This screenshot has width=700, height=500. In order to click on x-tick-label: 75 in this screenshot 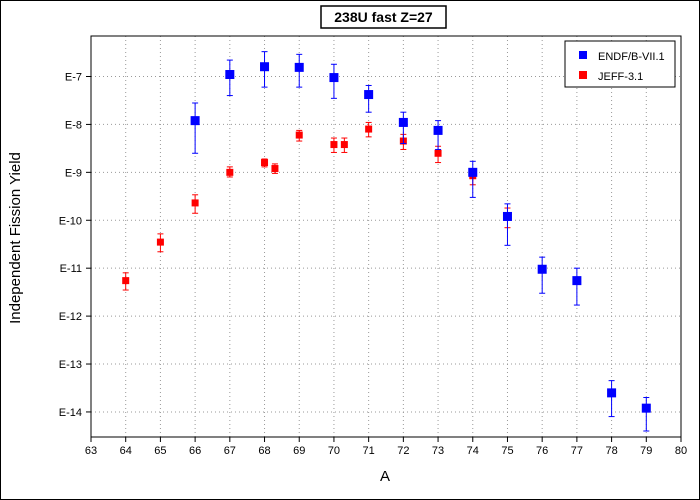, I will do `click(507, 451)`.